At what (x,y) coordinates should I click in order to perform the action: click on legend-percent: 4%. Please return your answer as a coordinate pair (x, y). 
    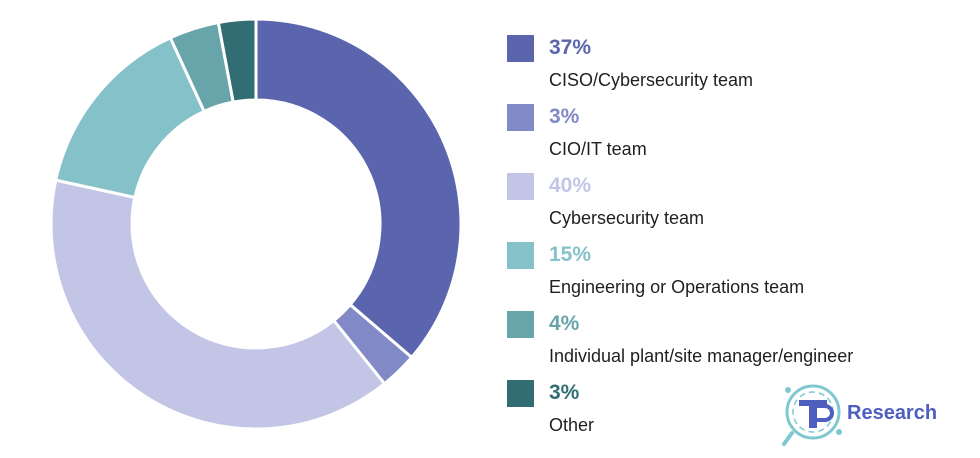
    Looking at the image, I should click on (564, 323).